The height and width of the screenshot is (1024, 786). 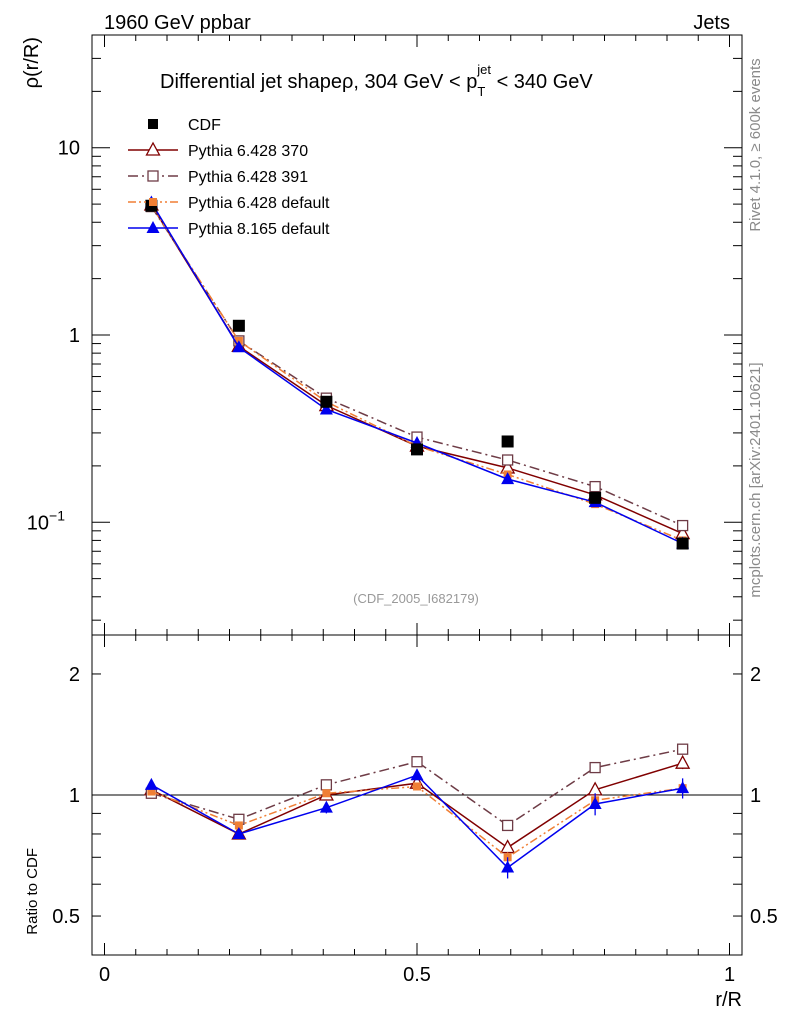 I want to click on legend-entry: Pythia 8.165 default, so click(x=229, y=229).